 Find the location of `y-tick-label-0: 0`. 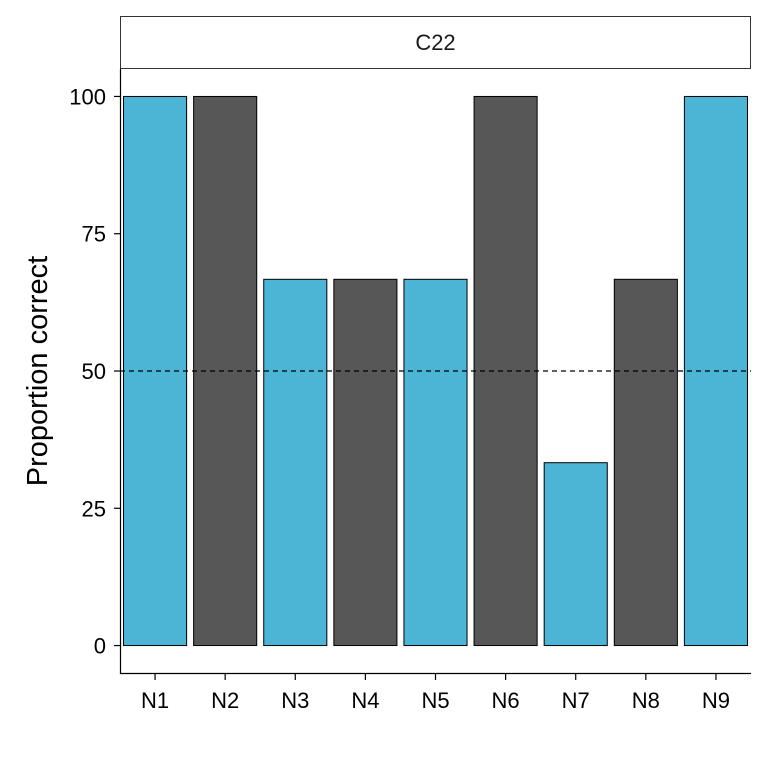

y-tick-label-0: 0 is located at coordinates (100, 646).